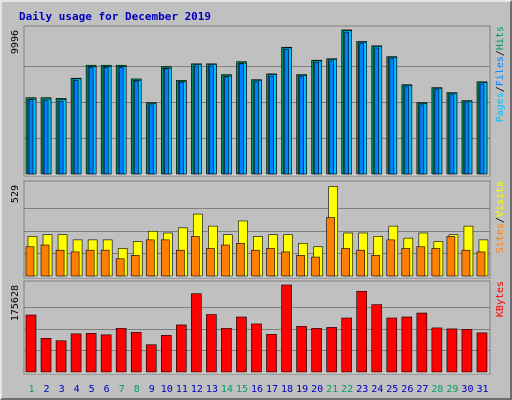  I want to click on legend-entry: Pages, so click(500, 107).